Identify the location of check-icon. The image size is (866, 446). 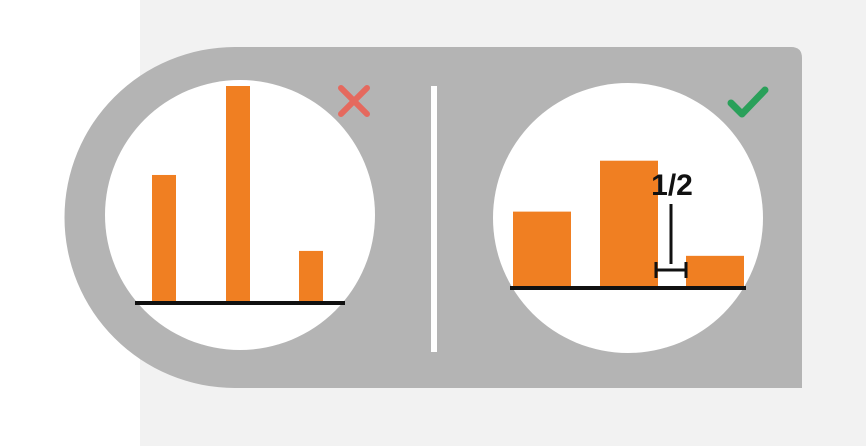
(748, 102).